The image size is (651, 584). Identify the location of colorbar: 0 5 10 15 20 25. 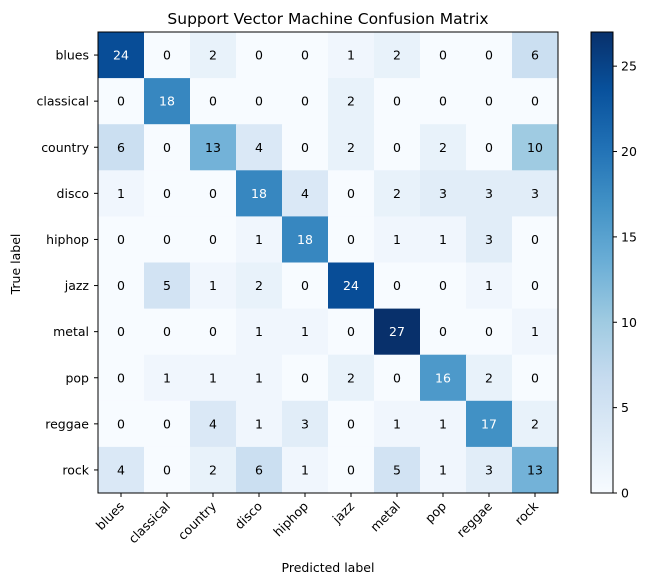
(613, 266).